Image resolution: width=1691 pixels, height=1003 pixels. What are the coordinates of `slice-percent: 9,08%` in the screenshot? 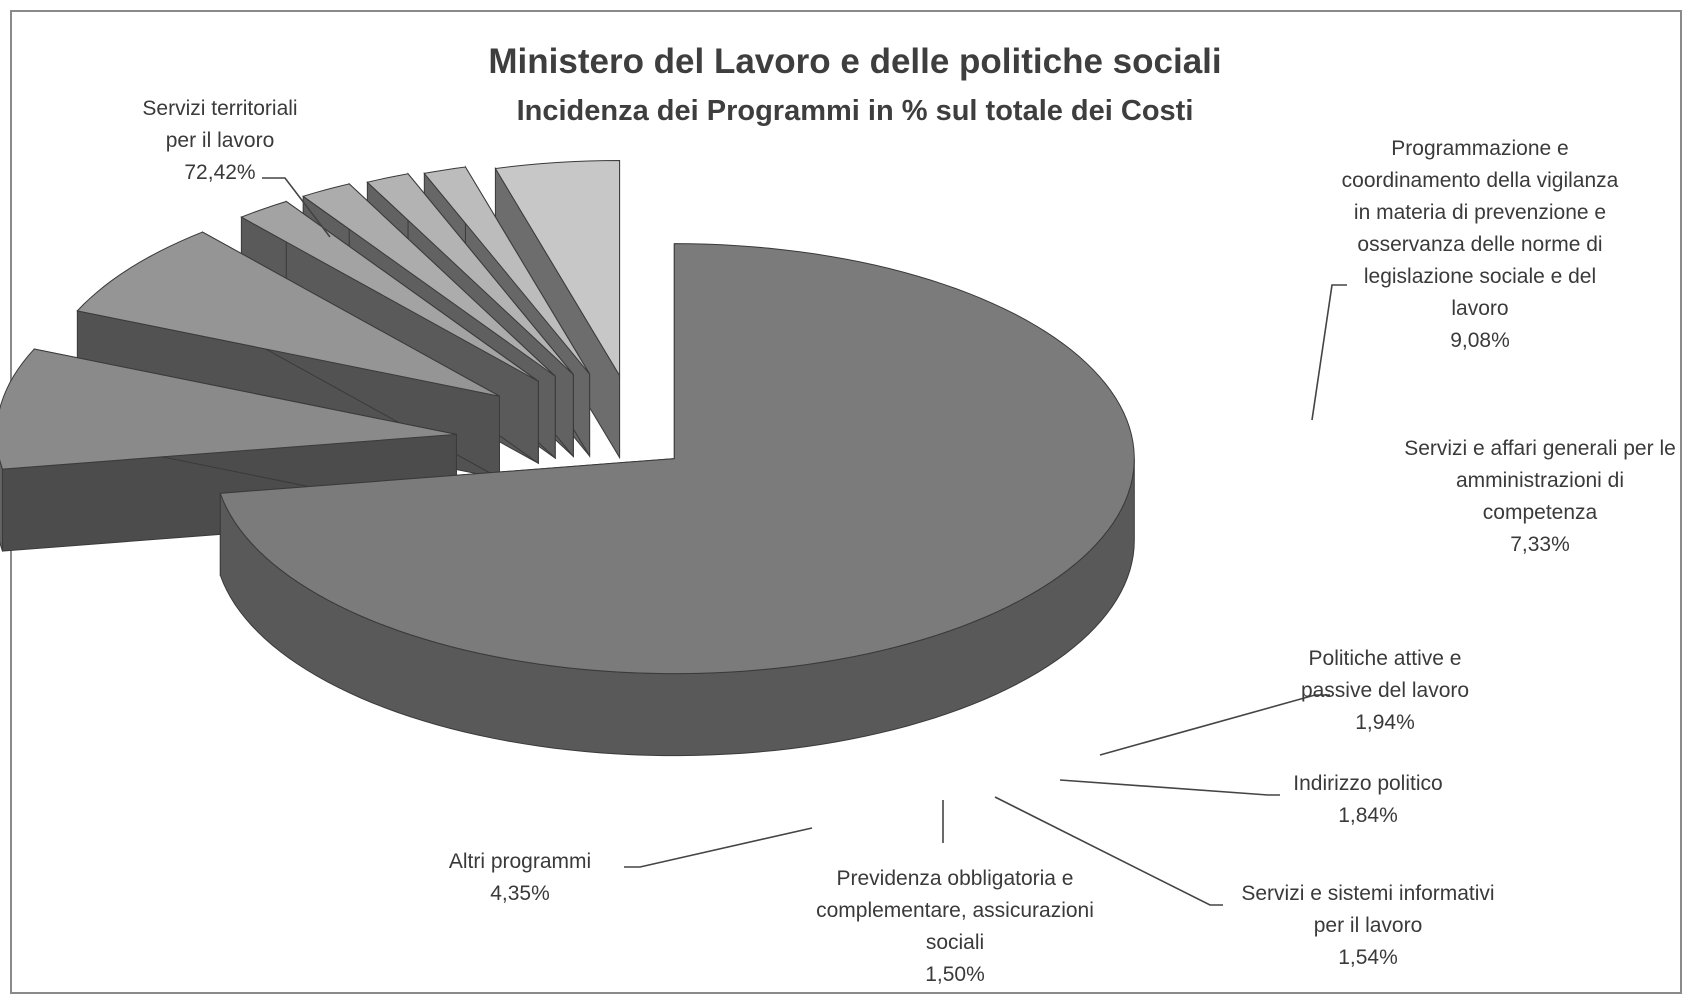 It's located at (1480, 340).